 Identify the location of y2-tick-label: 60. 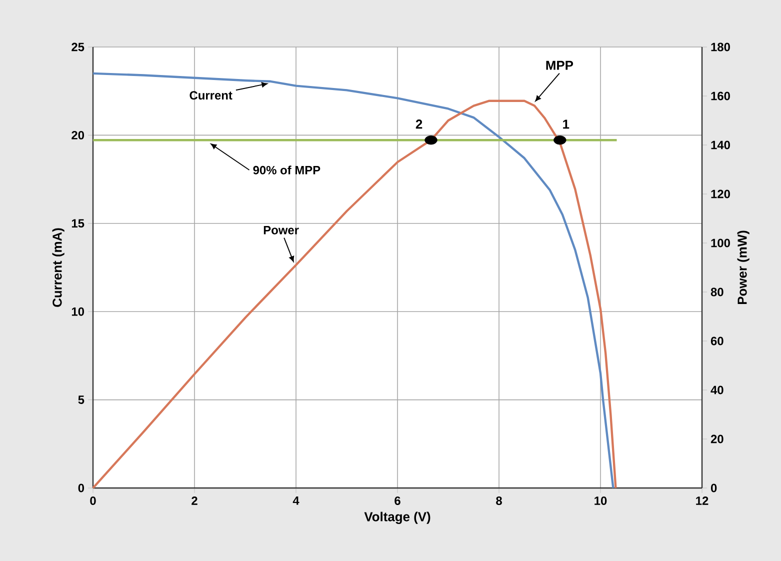
(717, 341).